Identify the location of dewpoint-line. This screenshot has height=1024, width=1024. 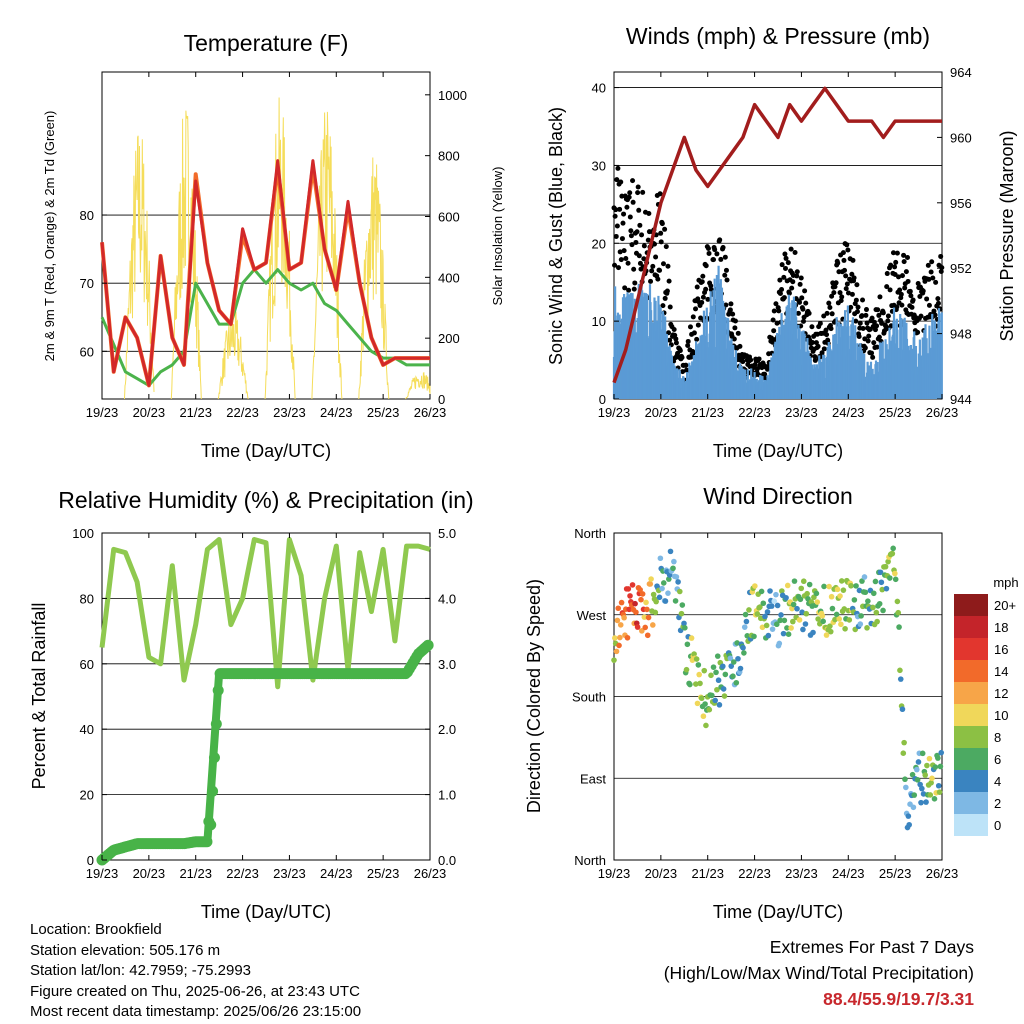
(265, 327).